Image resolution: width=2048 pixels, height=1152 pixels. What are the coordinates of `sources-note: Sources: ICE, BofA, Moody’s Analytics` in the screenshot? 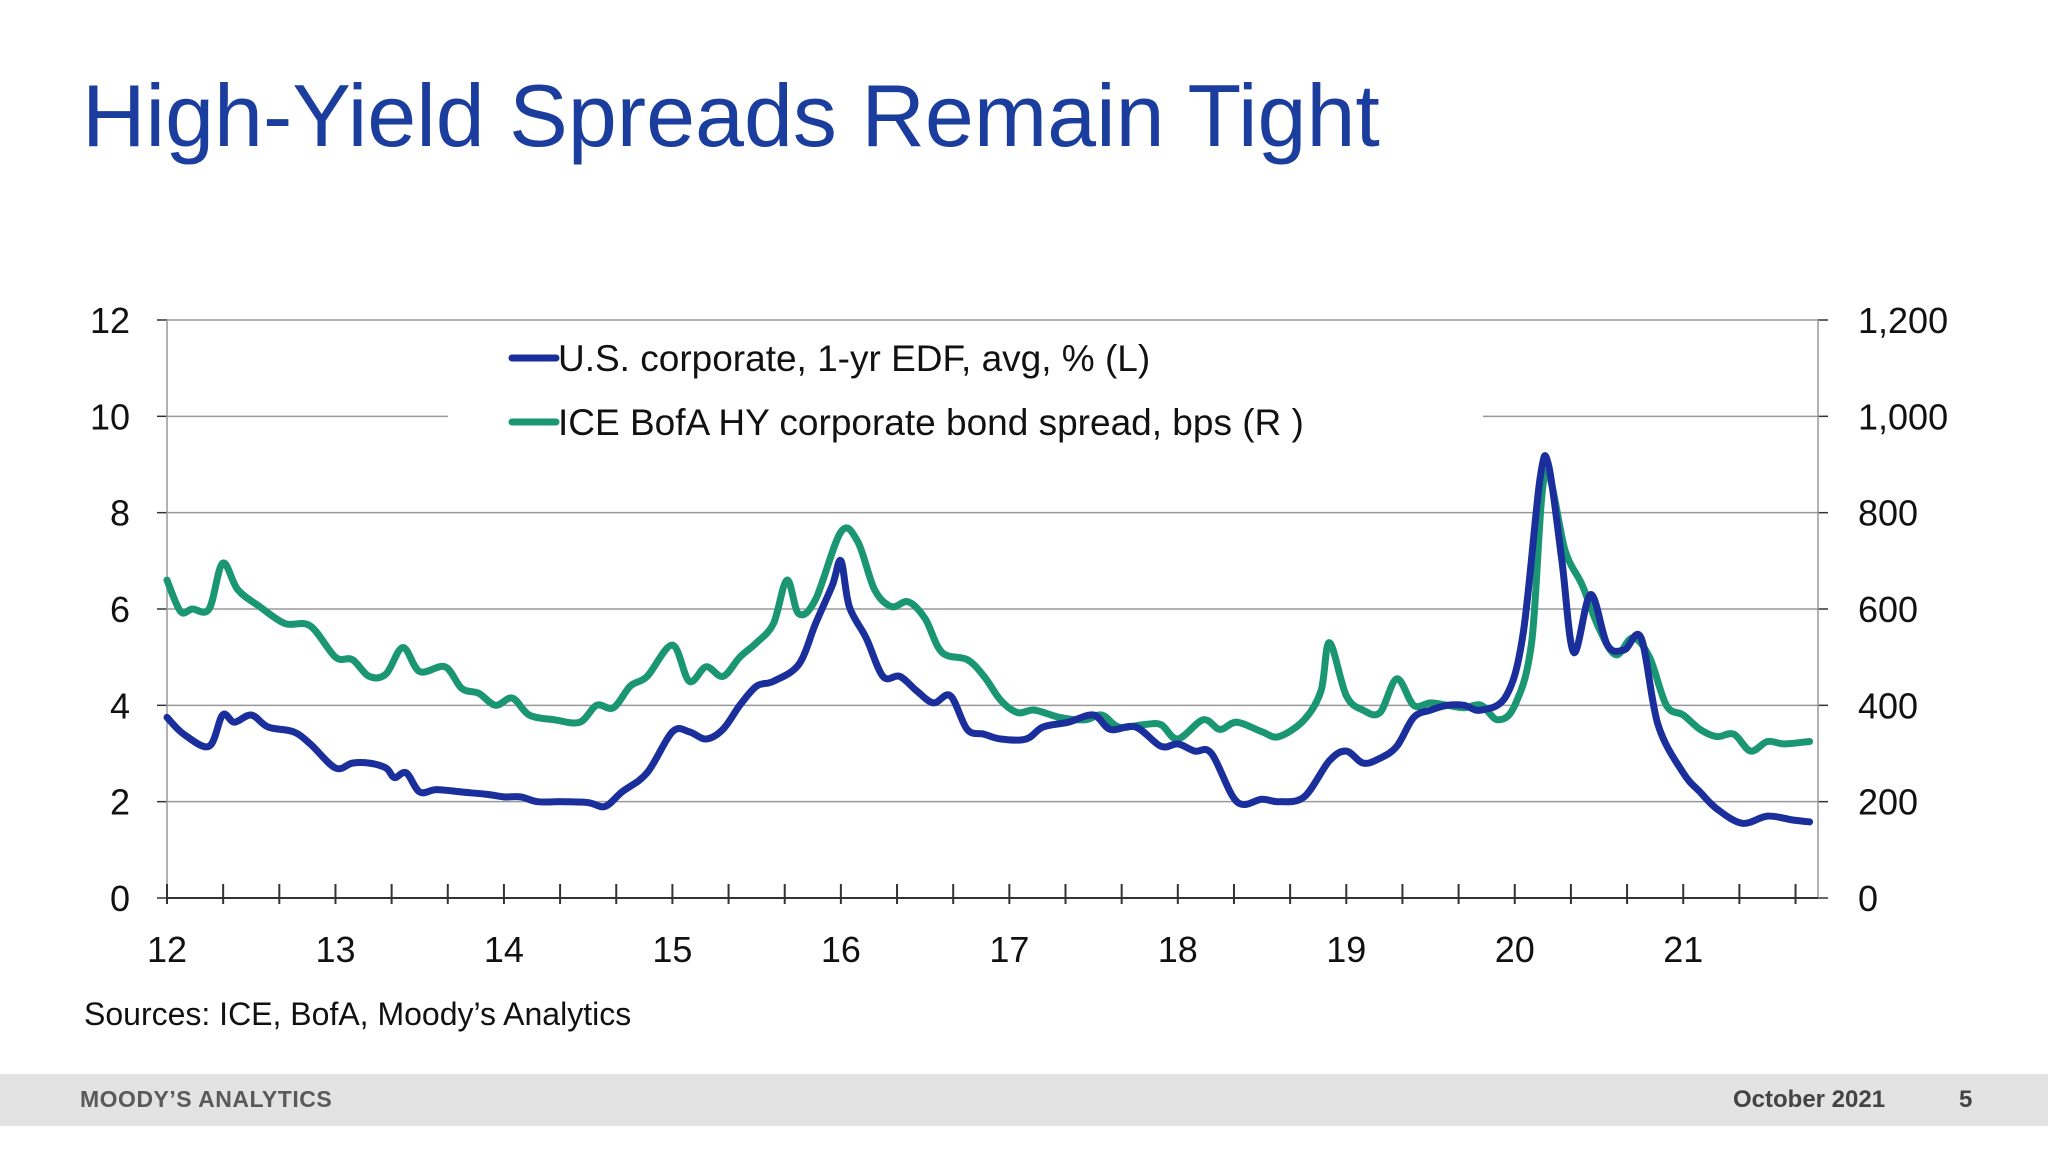 It's located at (358, 1014).